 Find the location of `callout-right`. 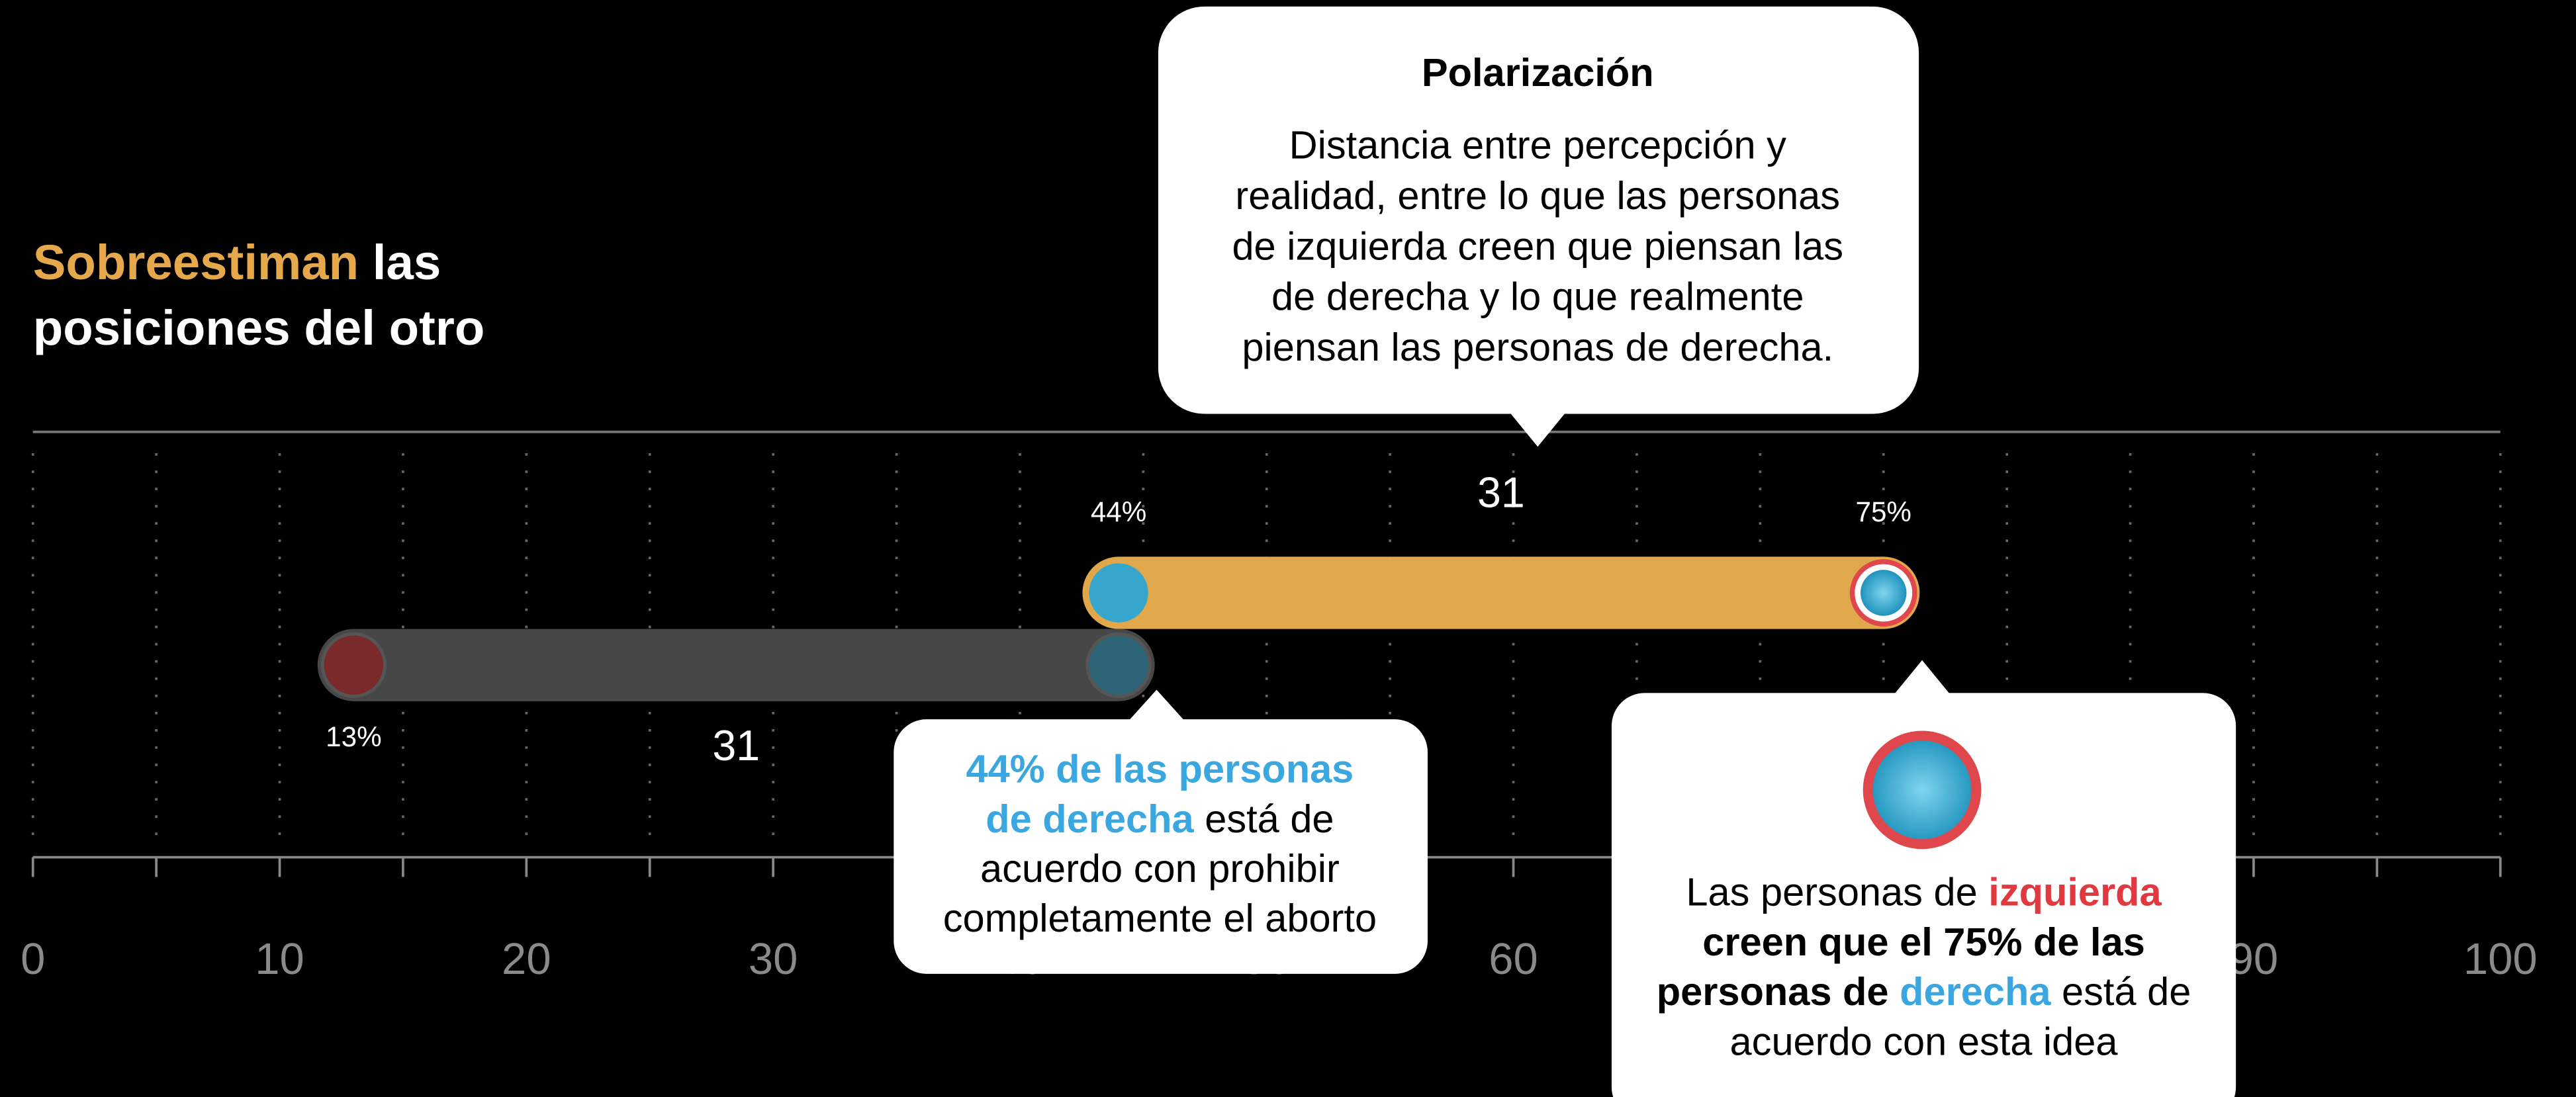

callout-right is located at coordinates (1924, 878).